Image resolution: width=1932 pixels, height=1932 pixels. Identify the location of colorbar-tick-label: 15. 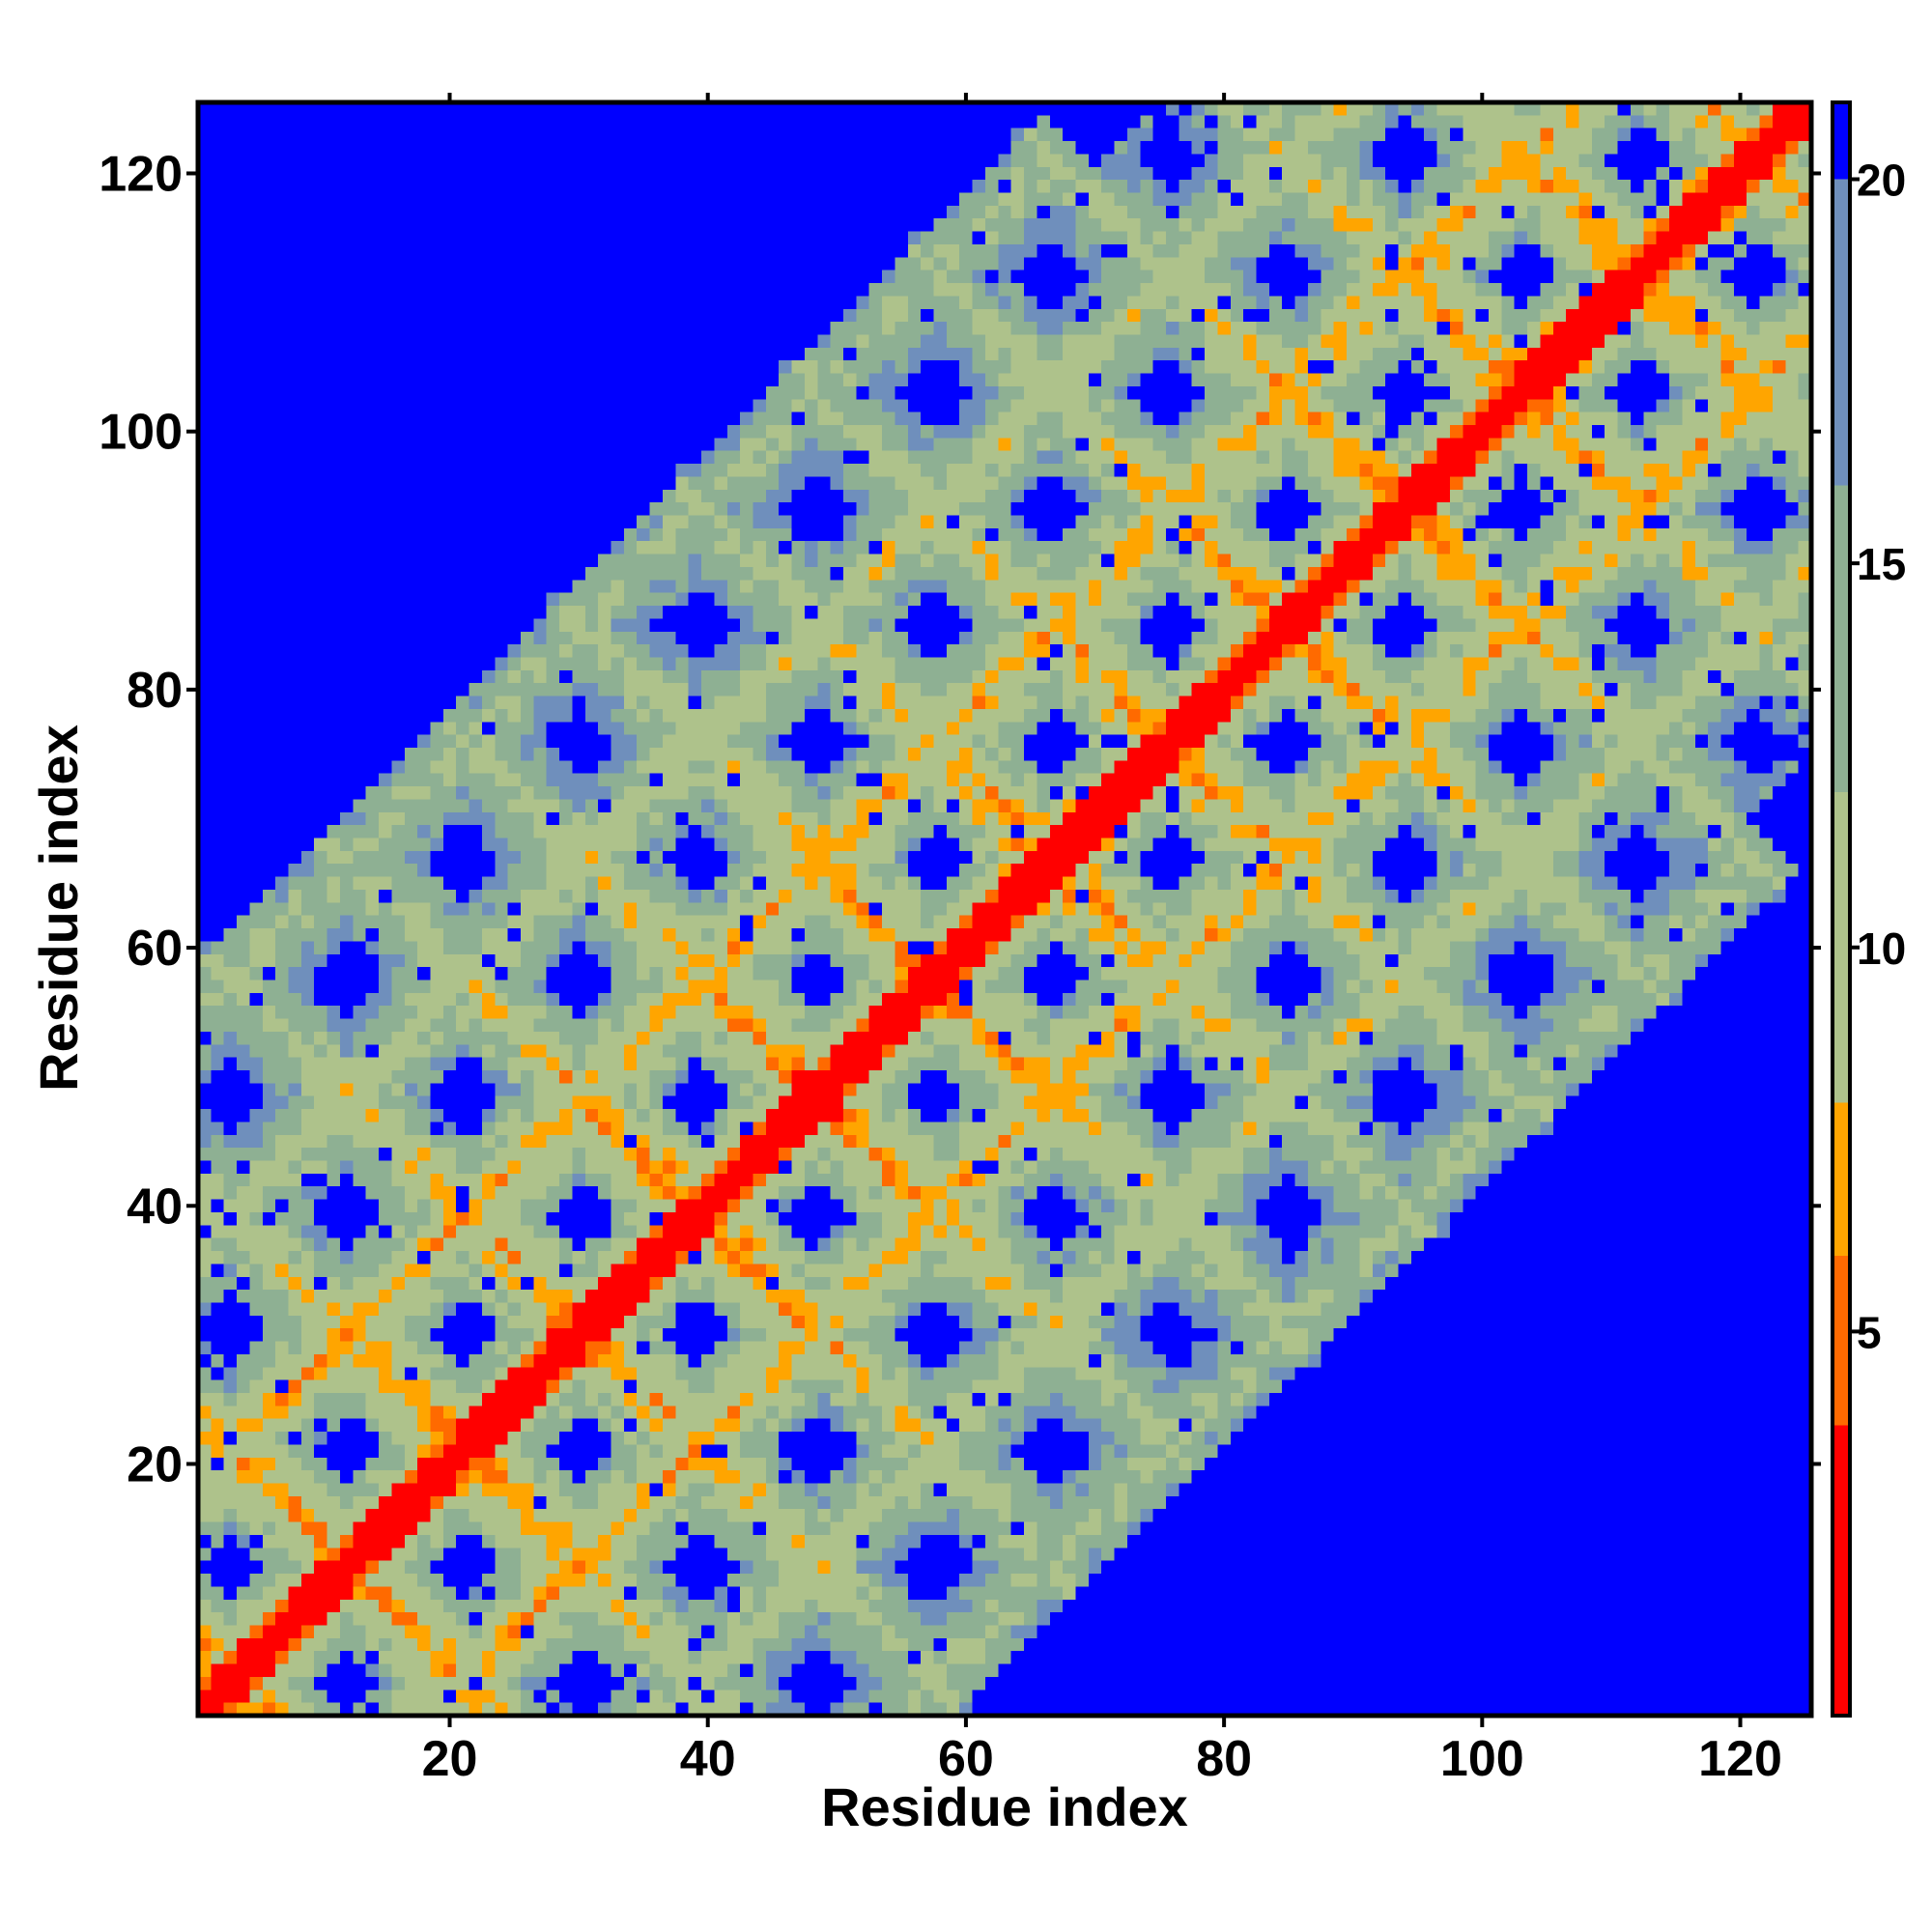
(1881, 564).